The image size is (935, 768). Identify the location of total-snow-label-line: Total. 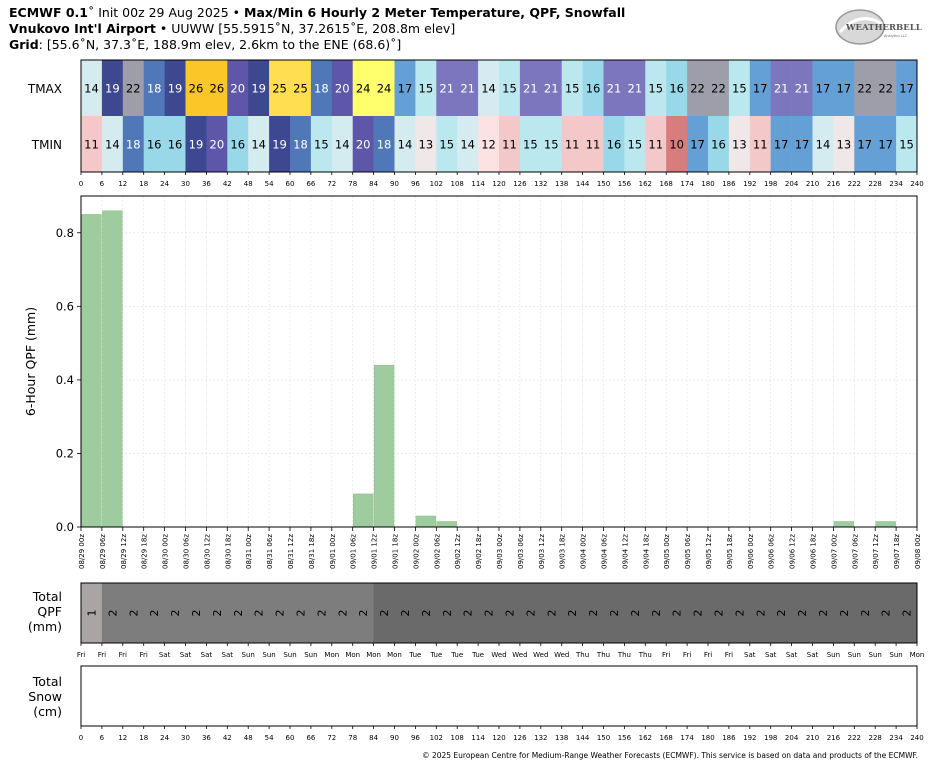
(47, 681).